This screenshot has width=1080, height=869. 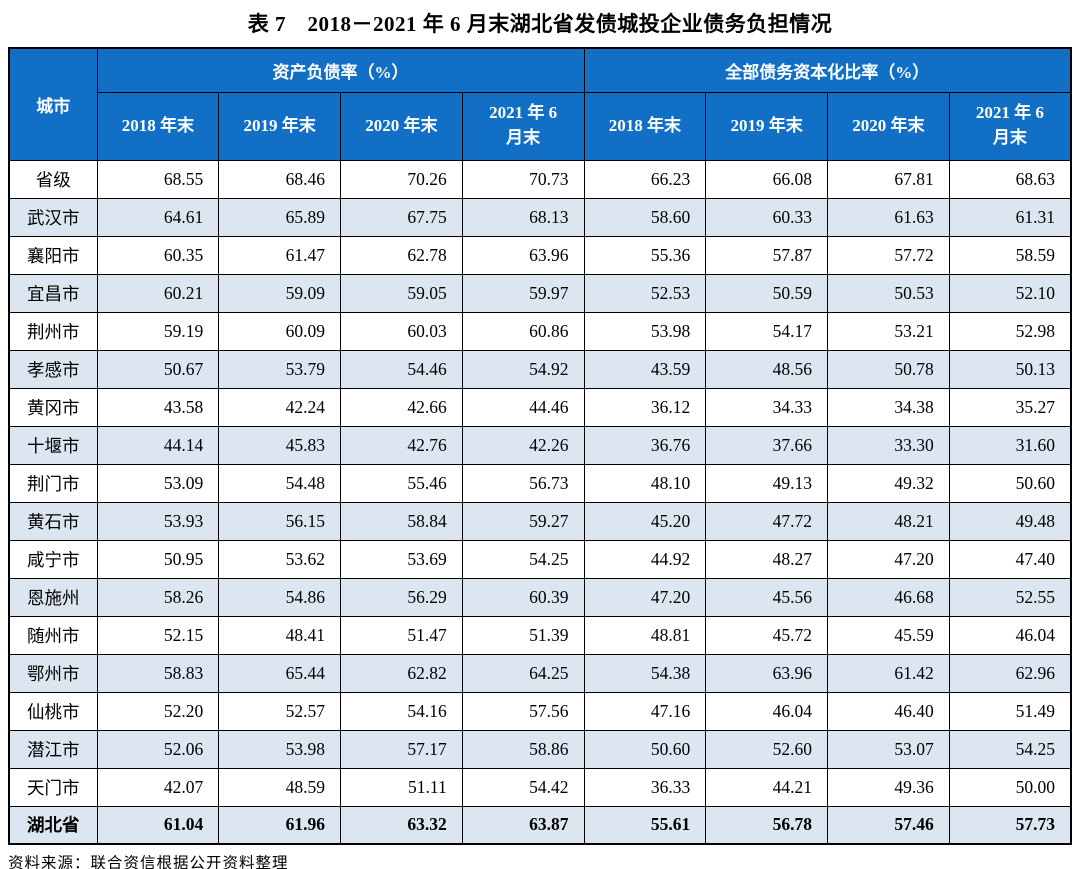 What do you see at coordinates (523, 635) in the screenshot?
I see `value-cell: 51.39` at bounding box center [523, 635].